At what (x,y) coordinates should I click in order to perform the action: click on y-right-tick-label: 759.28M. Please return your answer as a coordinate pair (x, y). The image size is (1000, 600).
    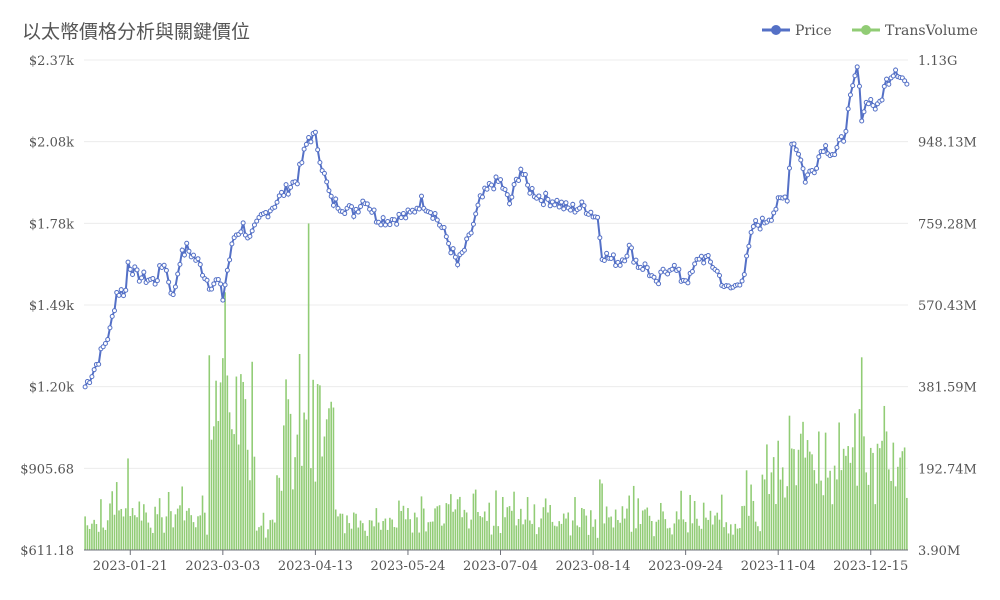
    Looking at the image, I should click on (947, 224).